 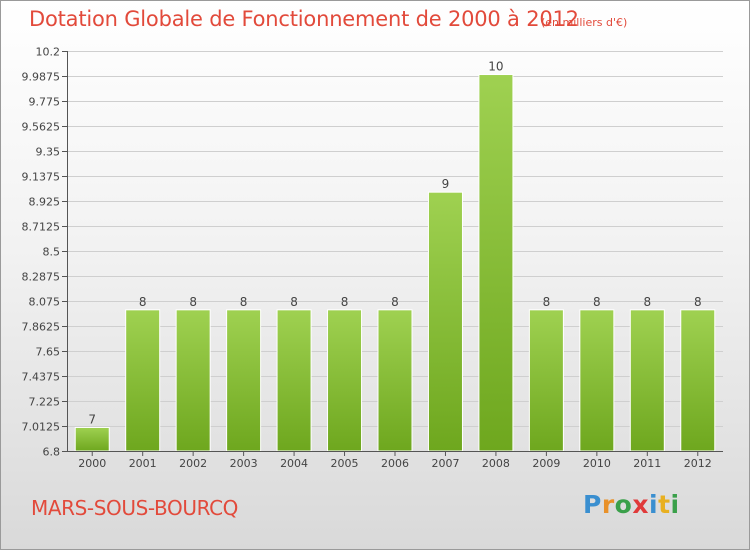 I want to click on y-tick-label: 9.9875, so click(x=41, y=77).